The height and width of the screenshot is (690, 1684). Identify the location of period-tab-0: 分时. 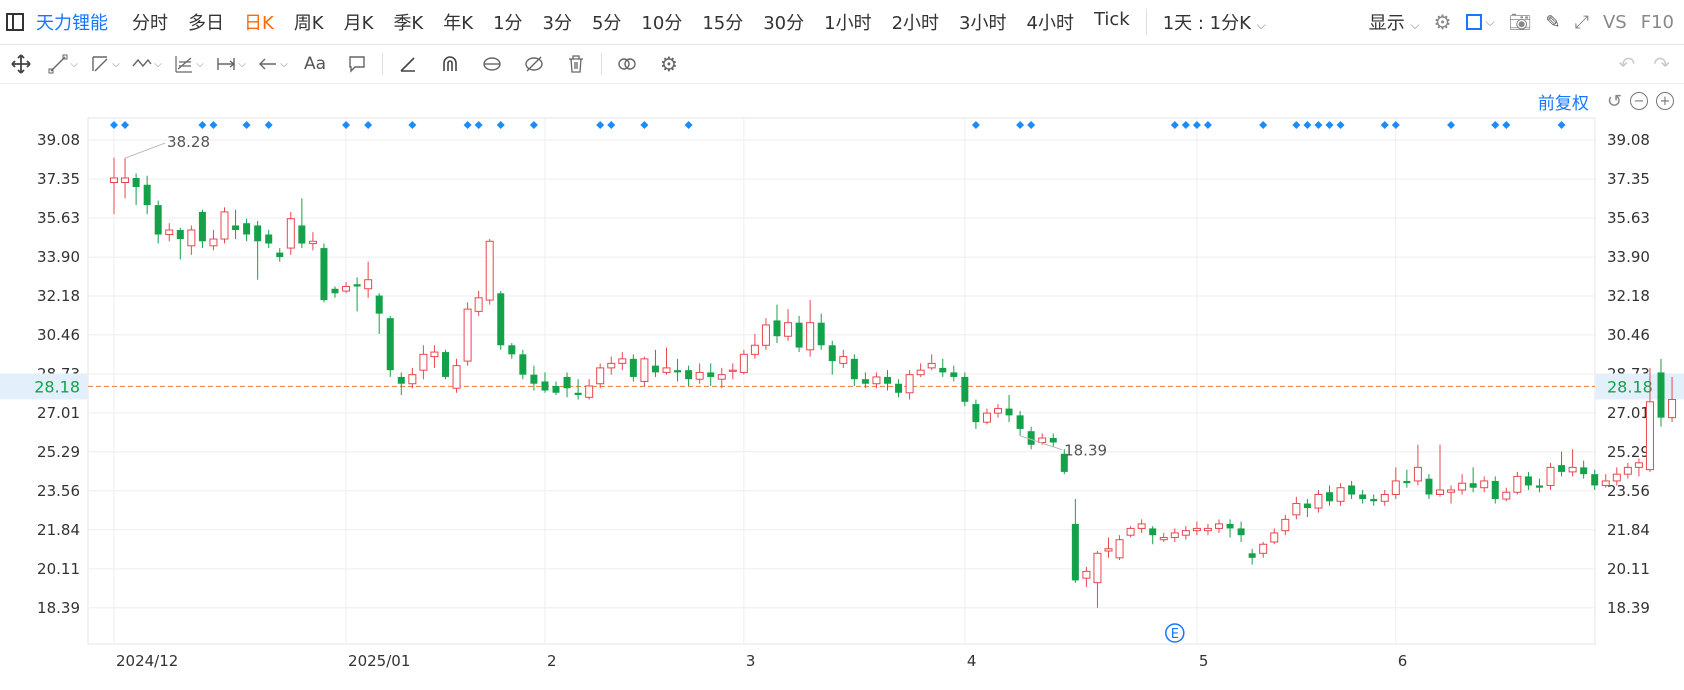
(150, 23).